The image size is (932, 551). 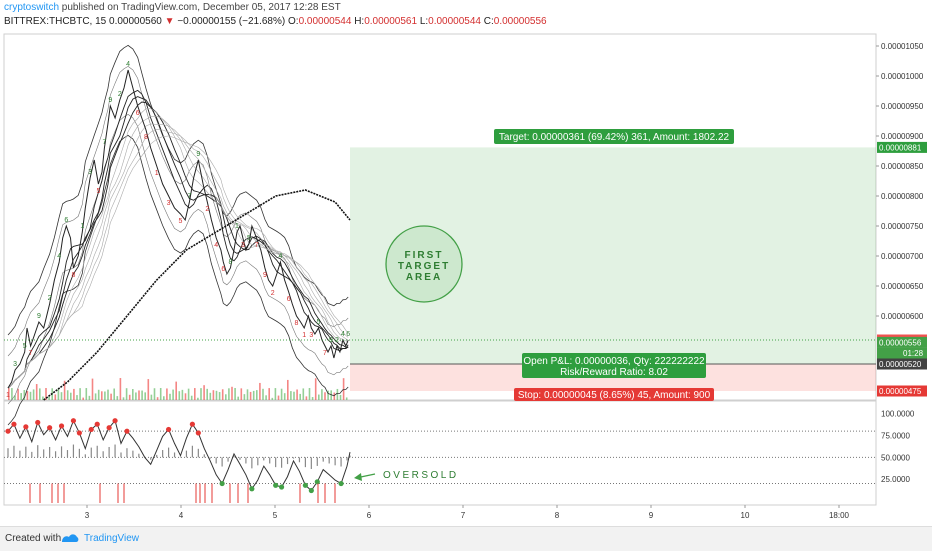 I want to click on oscillator-axis: 100.0000 75.0000 50.0000 25.0000, so click(x=898, y=447).